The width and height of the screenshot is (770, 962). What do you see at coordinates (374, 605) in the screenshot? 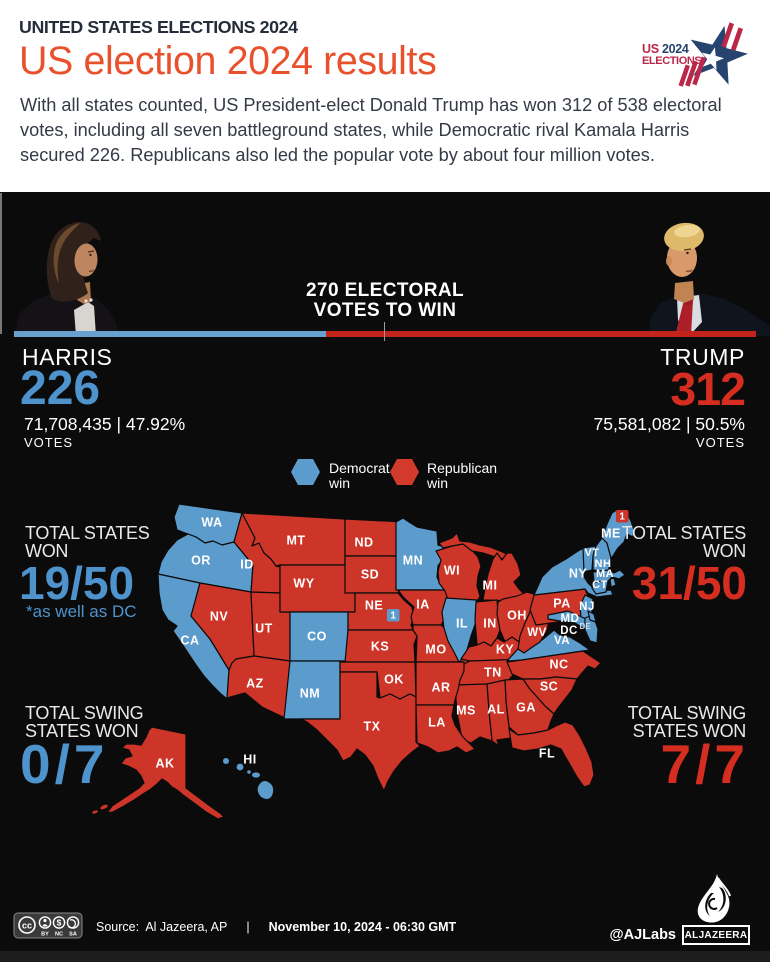
I see `svg-text: NE` at bounding box center [374, 605].